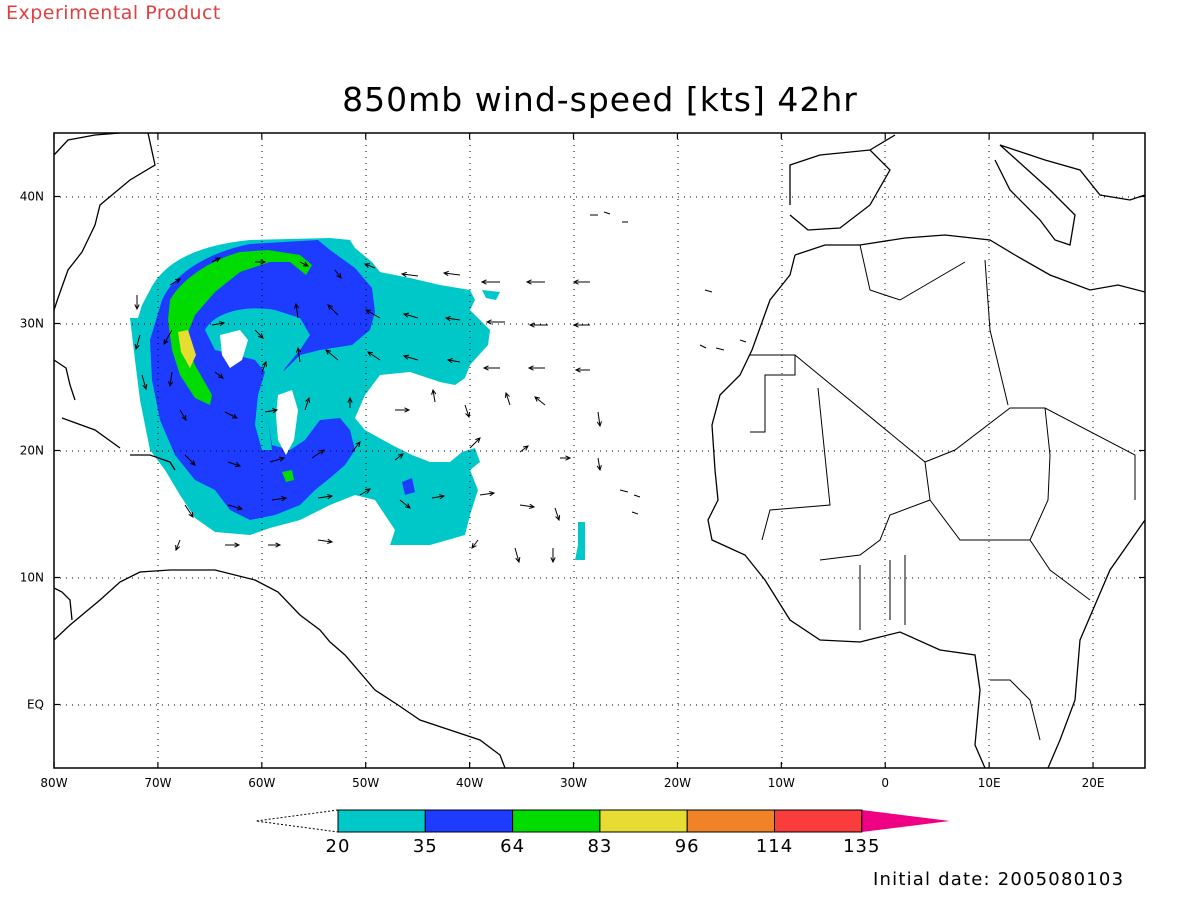 Image resolution: width=1200 pixels, height=900 pixels. Describe the element at coordinates (288, 476) in the screenshot. I see `wind-band-64-83-patch` at that location.